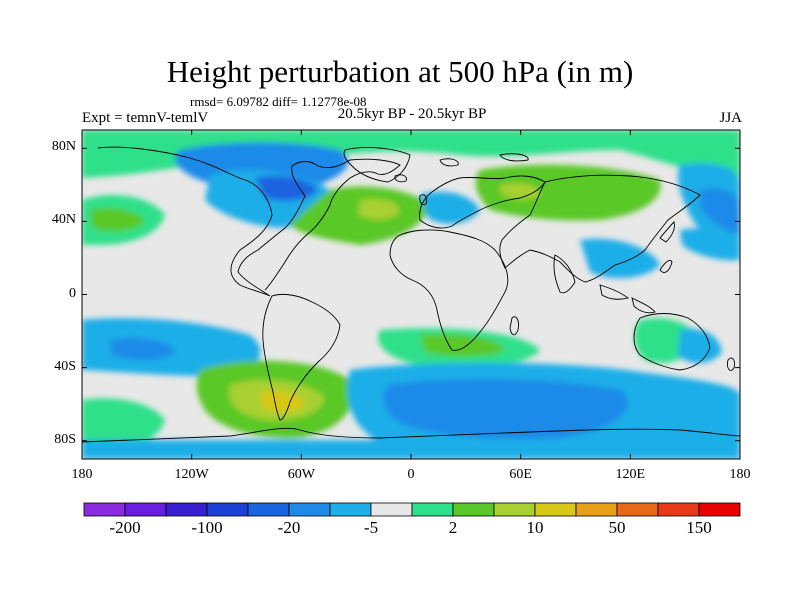 This screenshot has width=800, height=600. Describe the element at coordinates (450, 207) in the screenshot. I see `europe-cyan` at that location.